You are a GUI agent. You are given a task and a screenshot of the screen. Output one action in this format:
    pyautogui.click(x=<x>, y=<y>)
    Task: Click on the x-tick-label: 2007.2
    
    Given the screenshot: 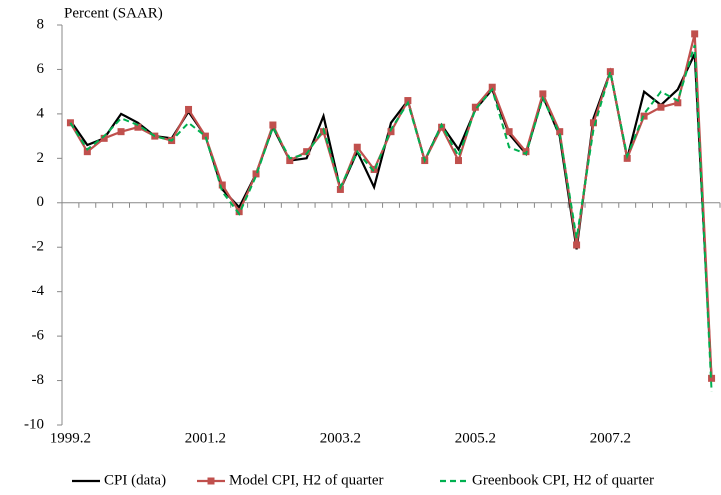 What is the action you would take?
    pyautogui.click(x=610, y=438)
    